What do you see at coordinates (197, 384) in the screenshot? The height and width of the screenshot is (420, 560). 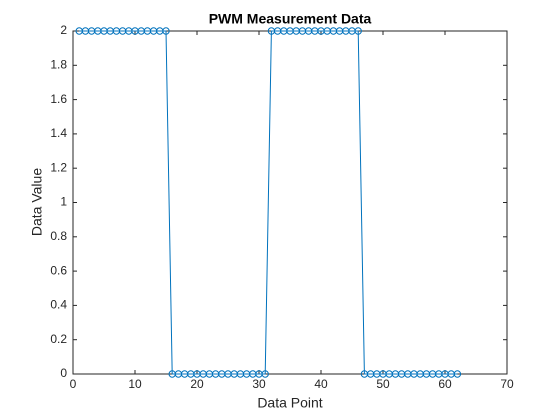 I see `x-tick-label: 20` at bounding box center [197, 384].